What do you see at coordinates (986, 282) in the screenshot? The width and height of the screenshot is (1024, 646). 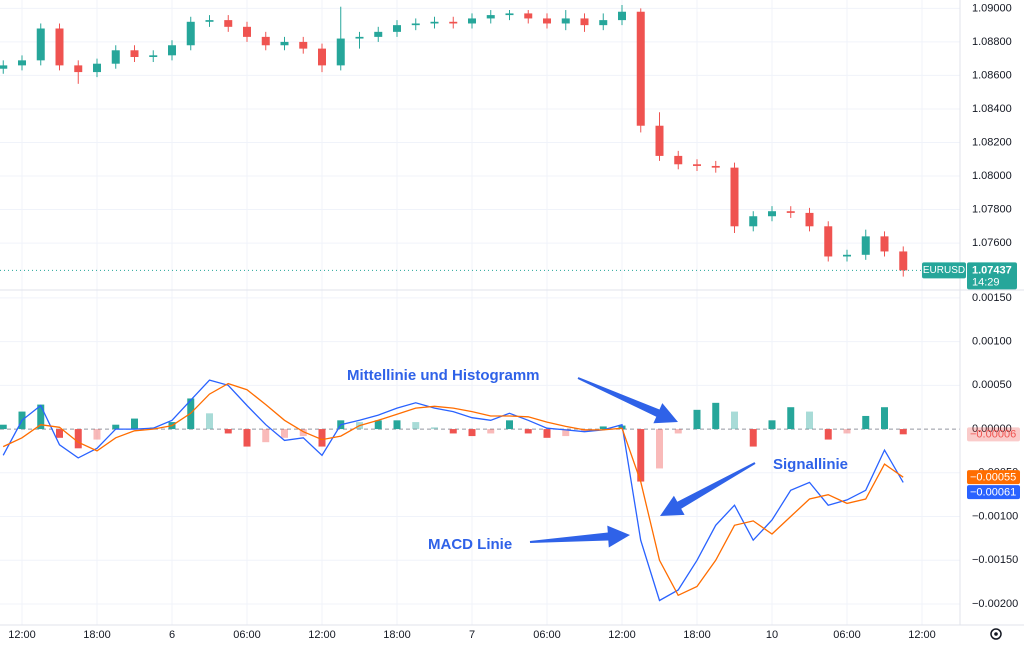 I see `countdown-label: 14:29` at bounding box center [986, 282].